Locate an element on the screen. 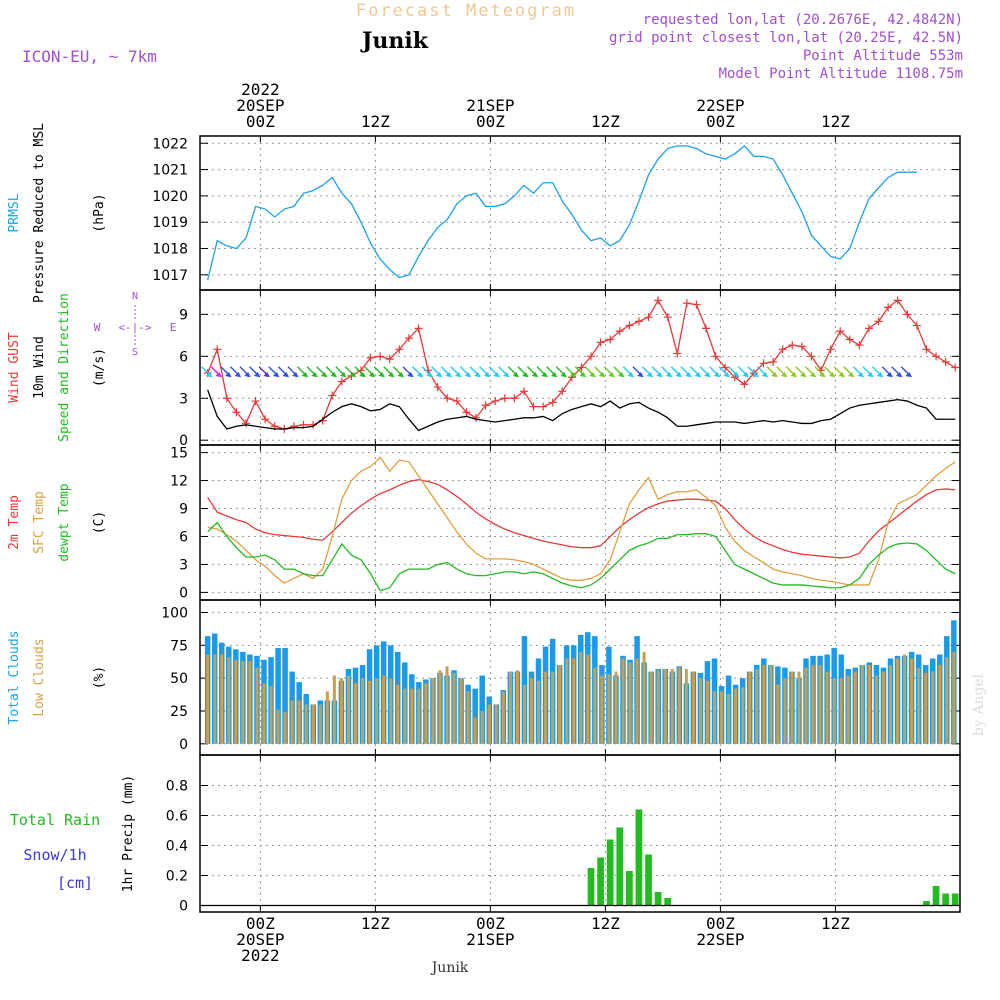  watermark: by Angel is located at coordinates (979, 704).